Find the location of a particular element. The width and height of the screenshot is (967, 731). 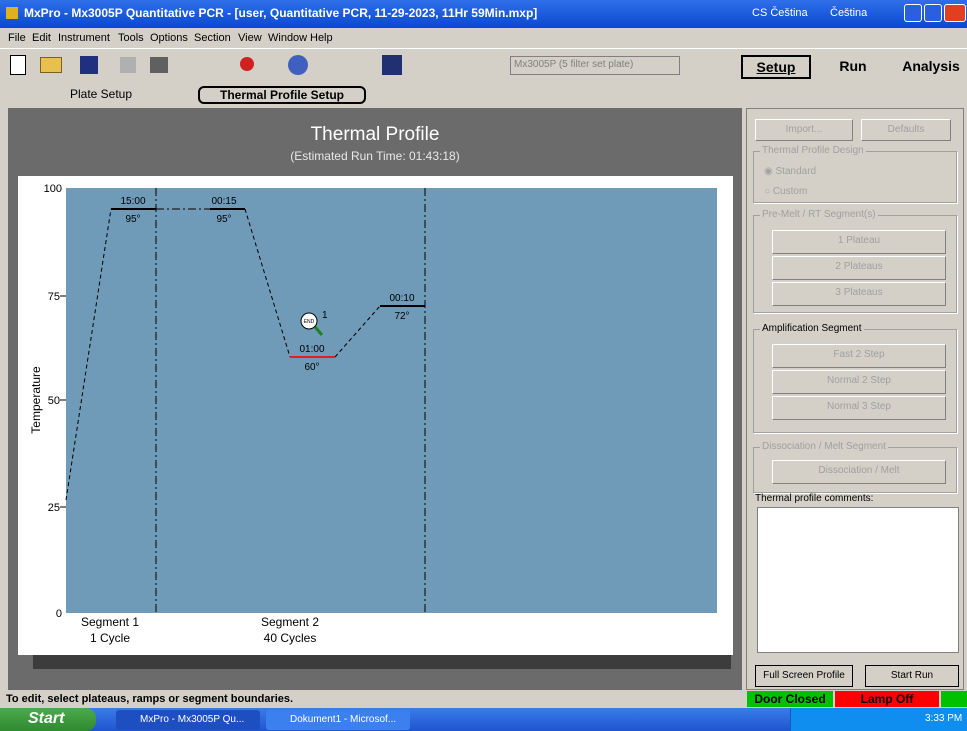

y-tick-label: 25 is located at coordinates (54, 508).